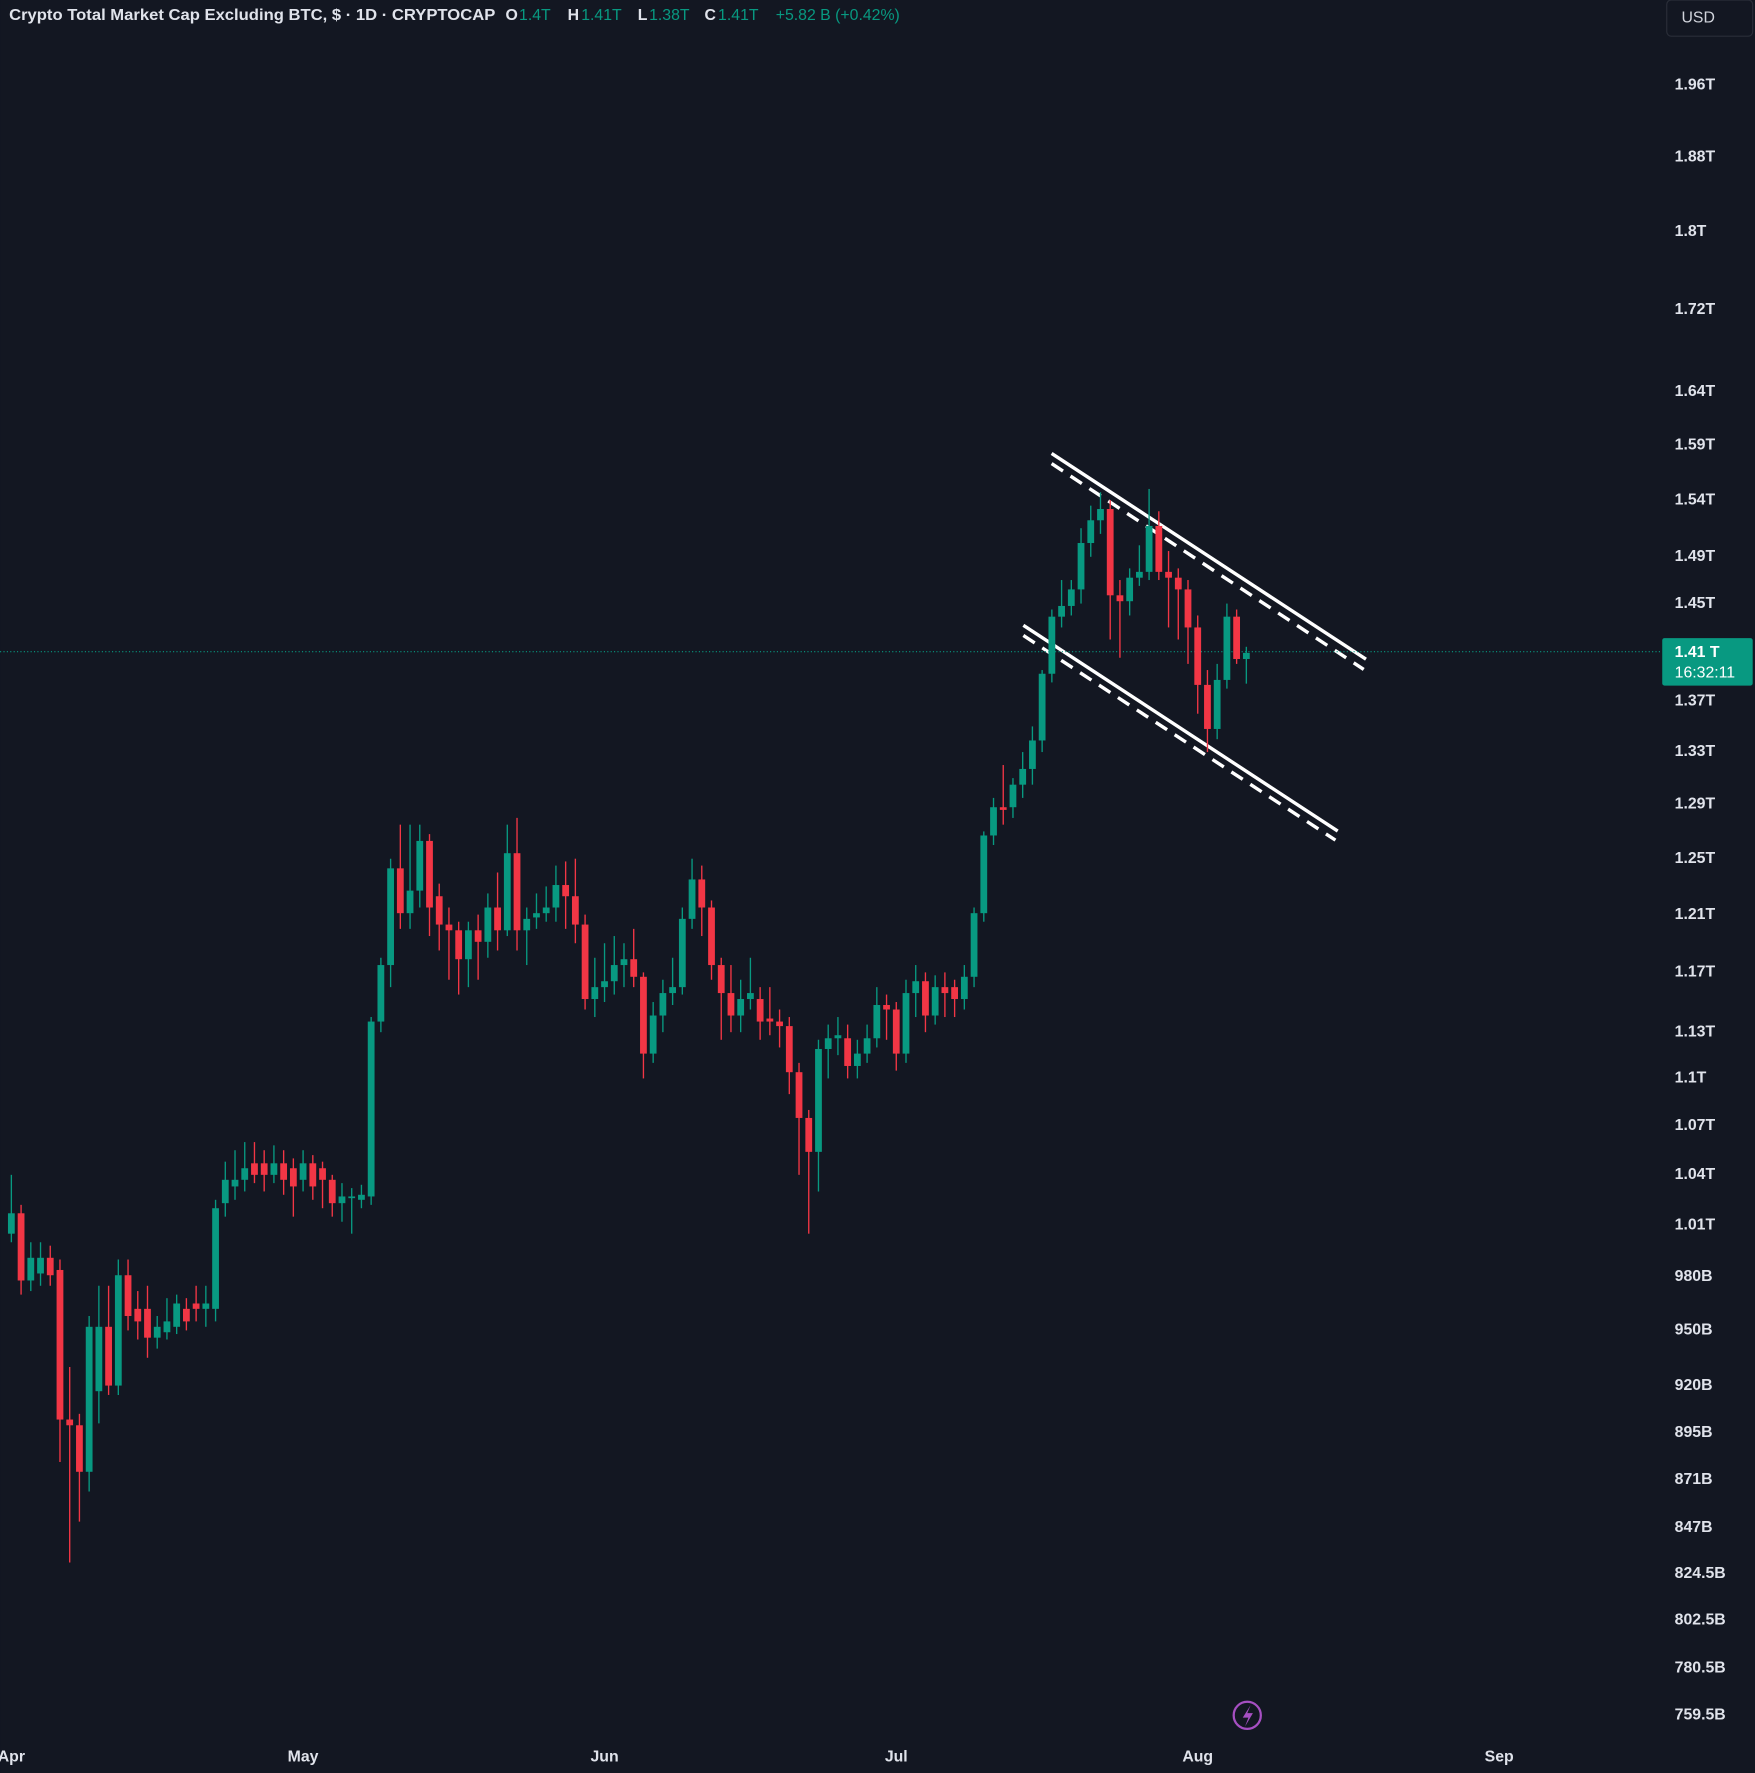  Describe the element at coordinates (1499, 1756) in the screenshot. I see `x-tick-label: Sep` at that location.